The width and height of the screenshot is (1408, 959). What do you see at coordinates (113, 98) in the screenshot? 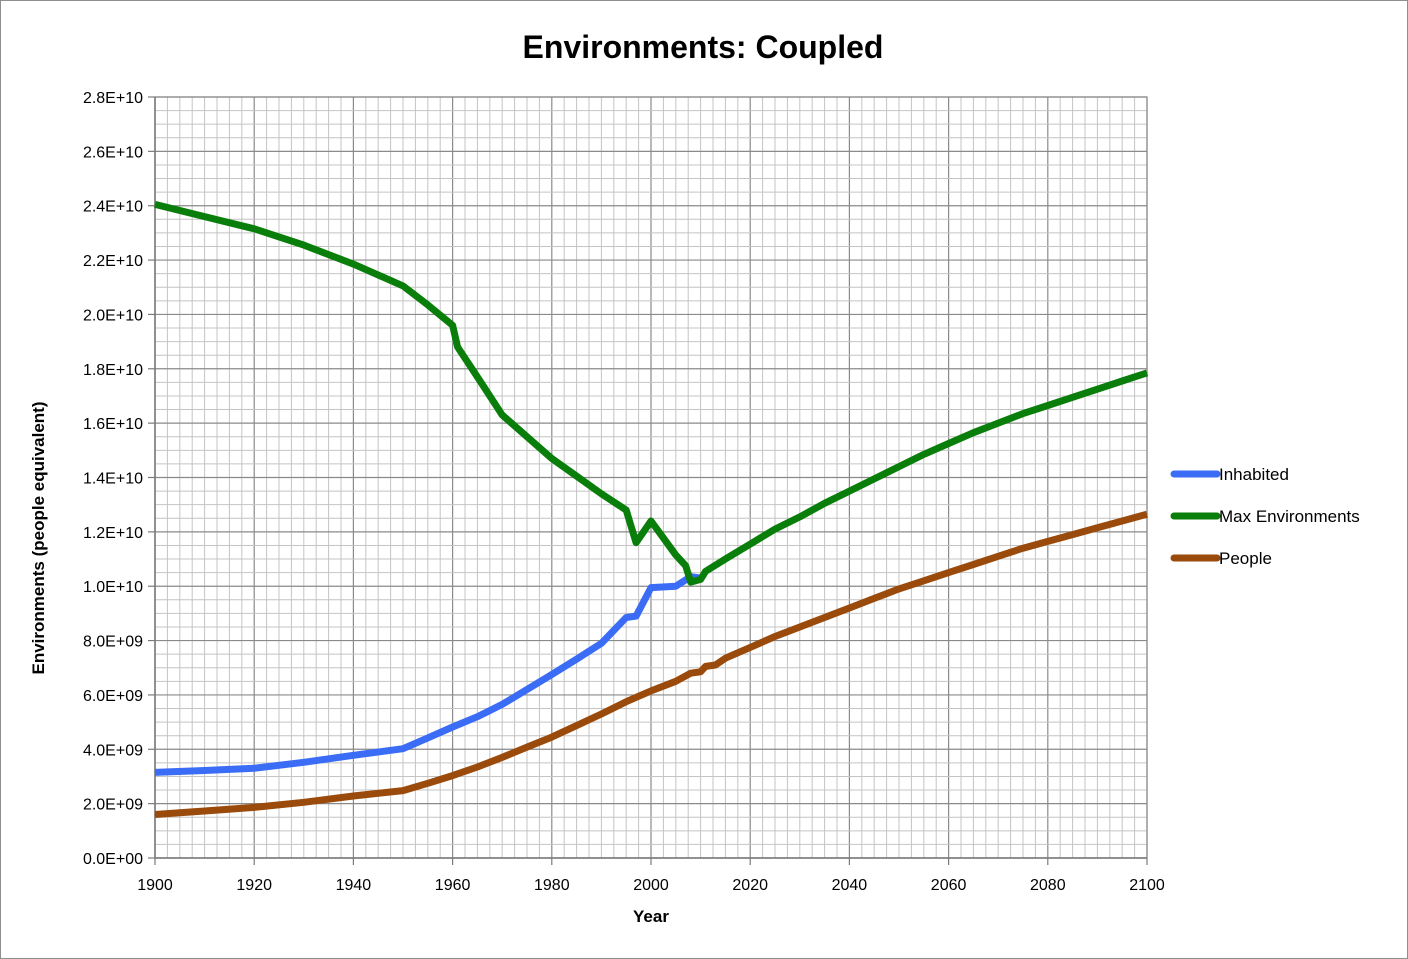
I see `y-tick-label: 2.8E+10` at bounding box center [113, 98].